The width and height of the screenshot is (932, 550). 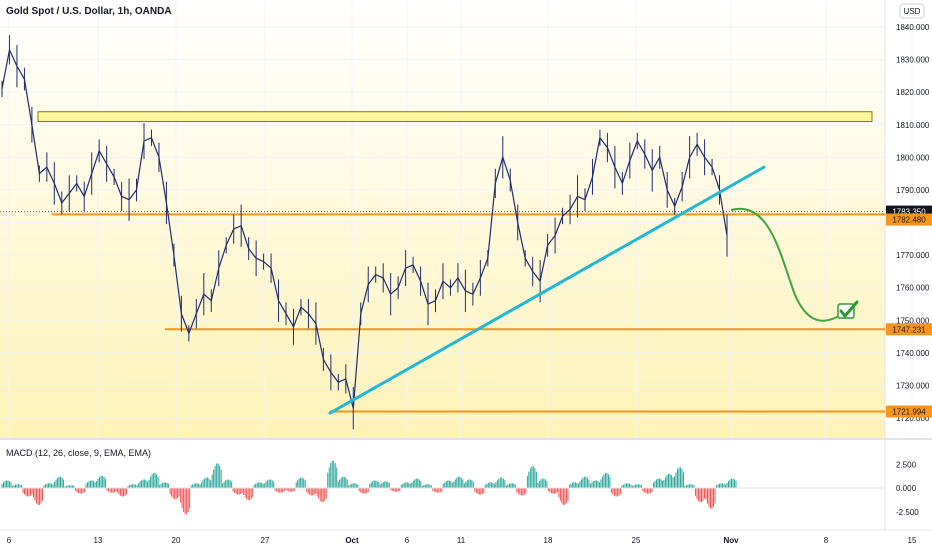 I want to click on time-tick-label: 11, so click(x=461, y=540).